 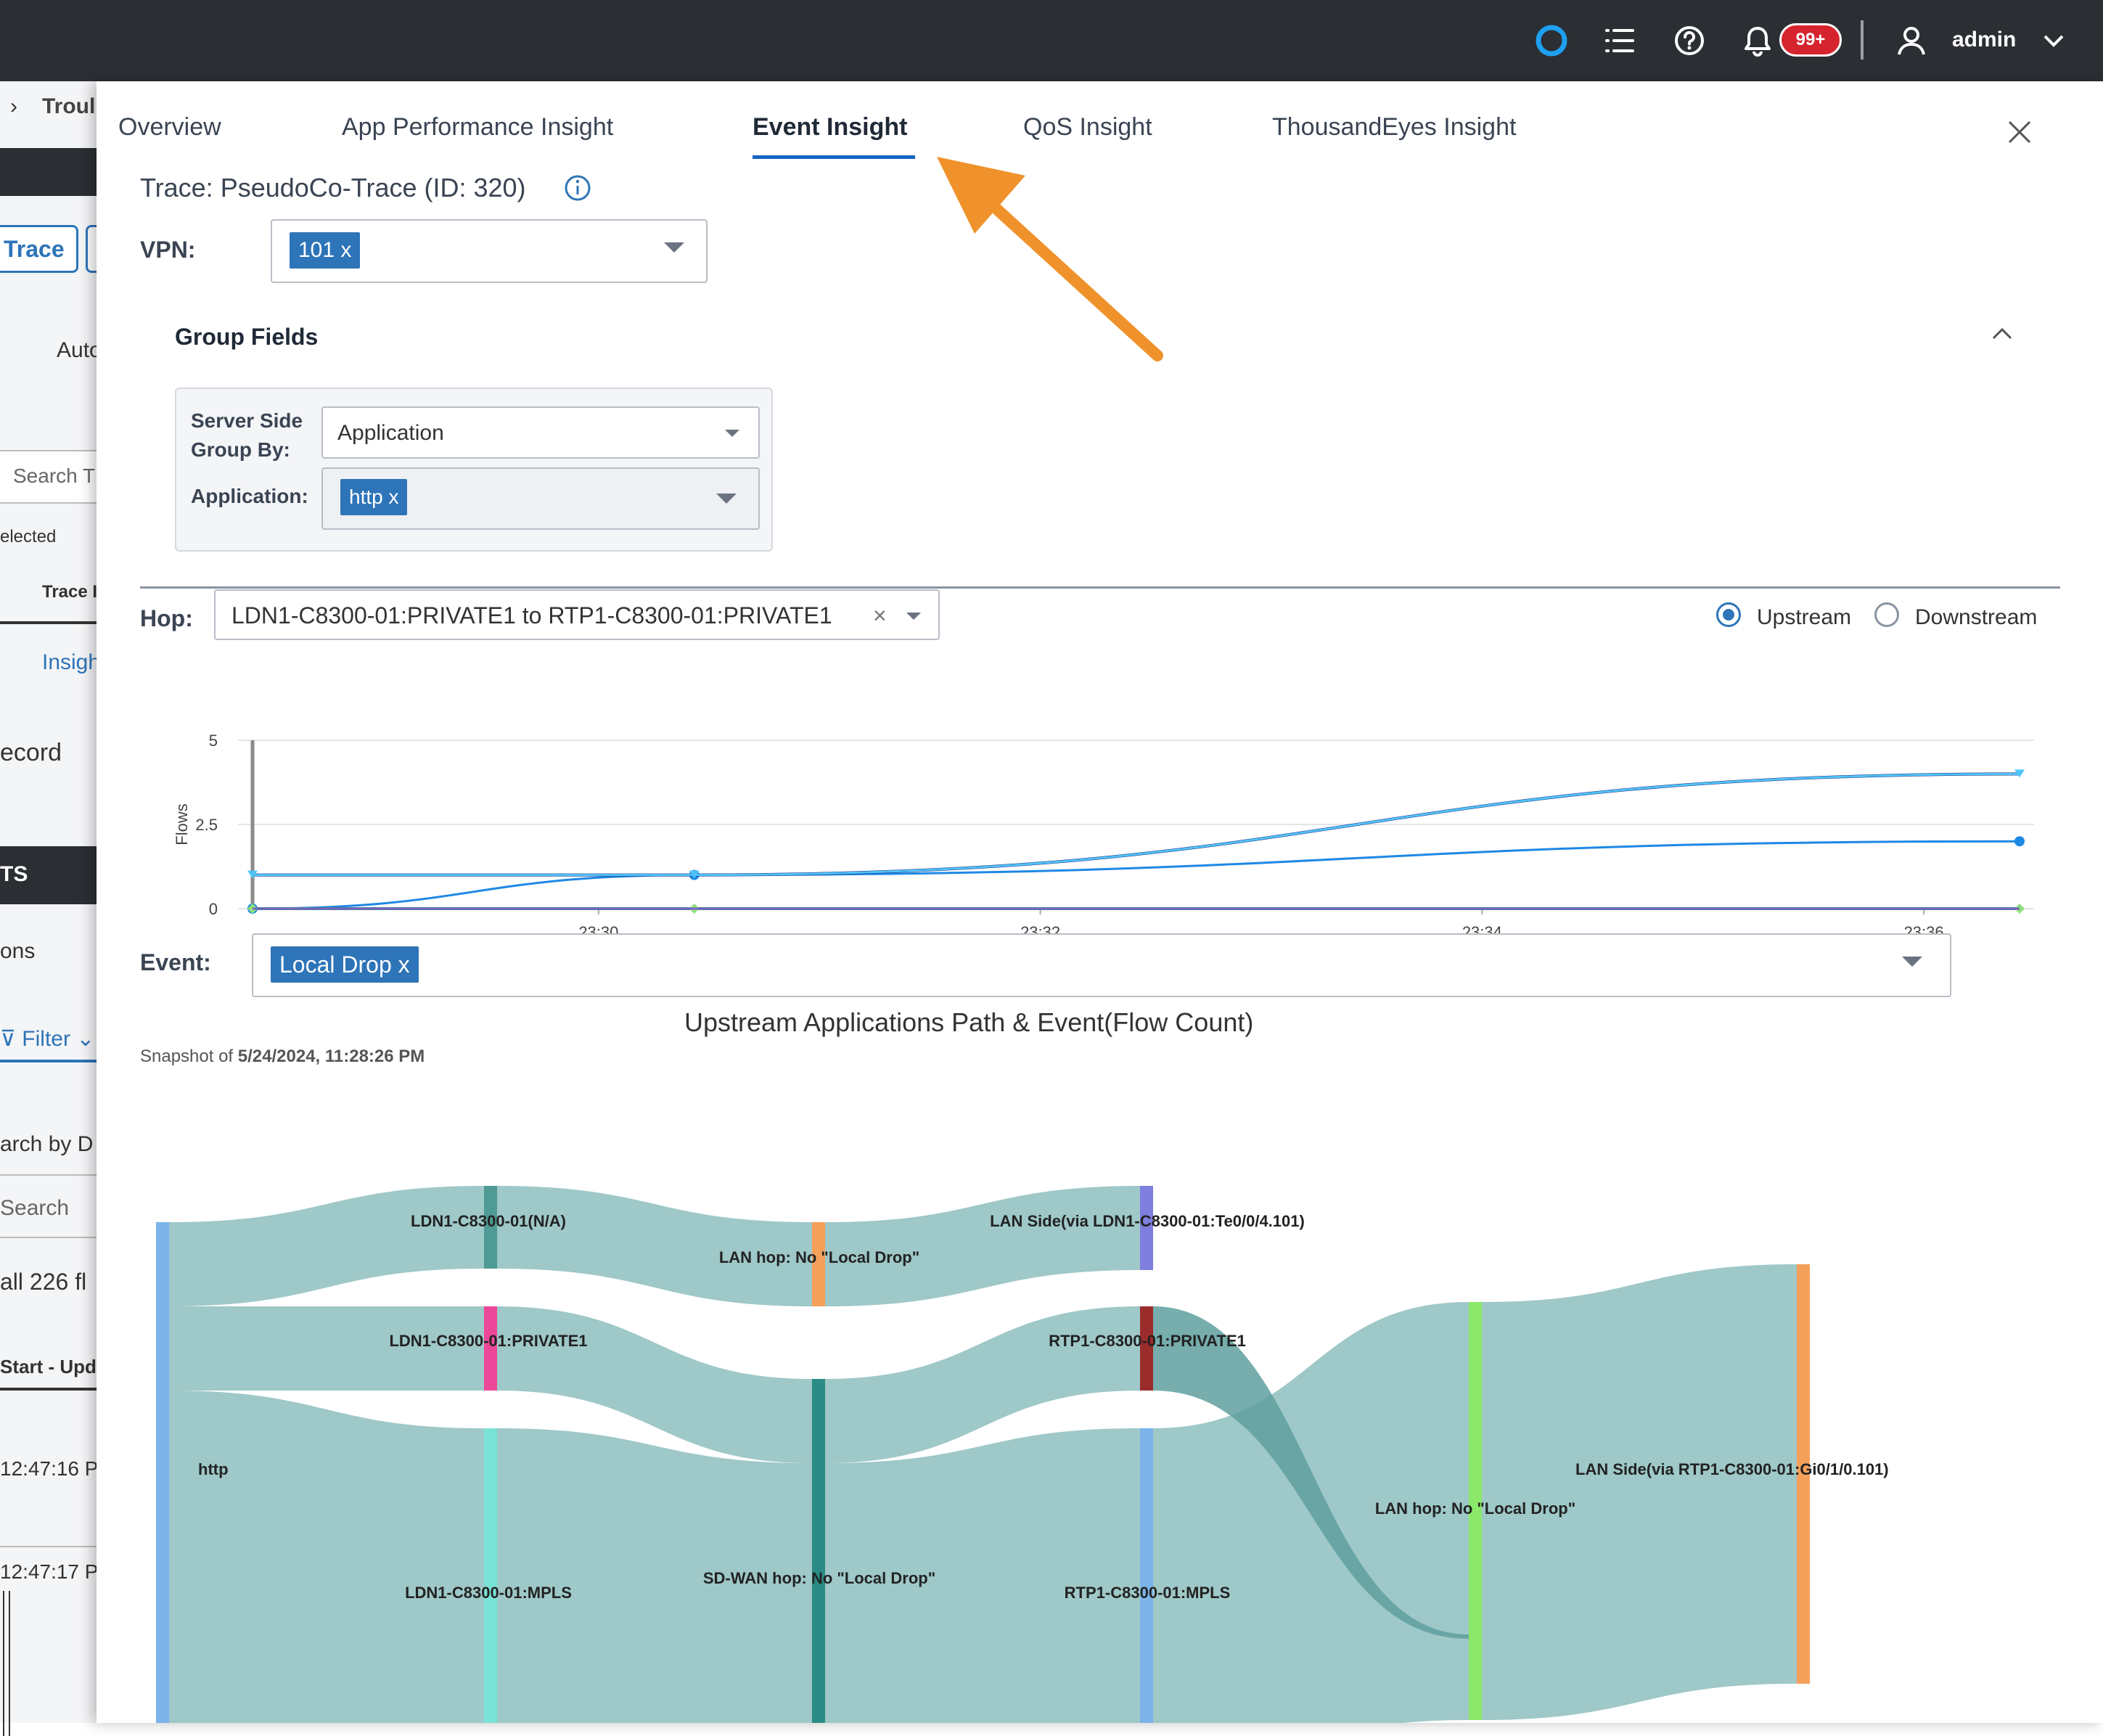 What do you see at coordinates (1100, 587) in the screenshot?
I see `section-divider` at bounding box center [1100, 587].